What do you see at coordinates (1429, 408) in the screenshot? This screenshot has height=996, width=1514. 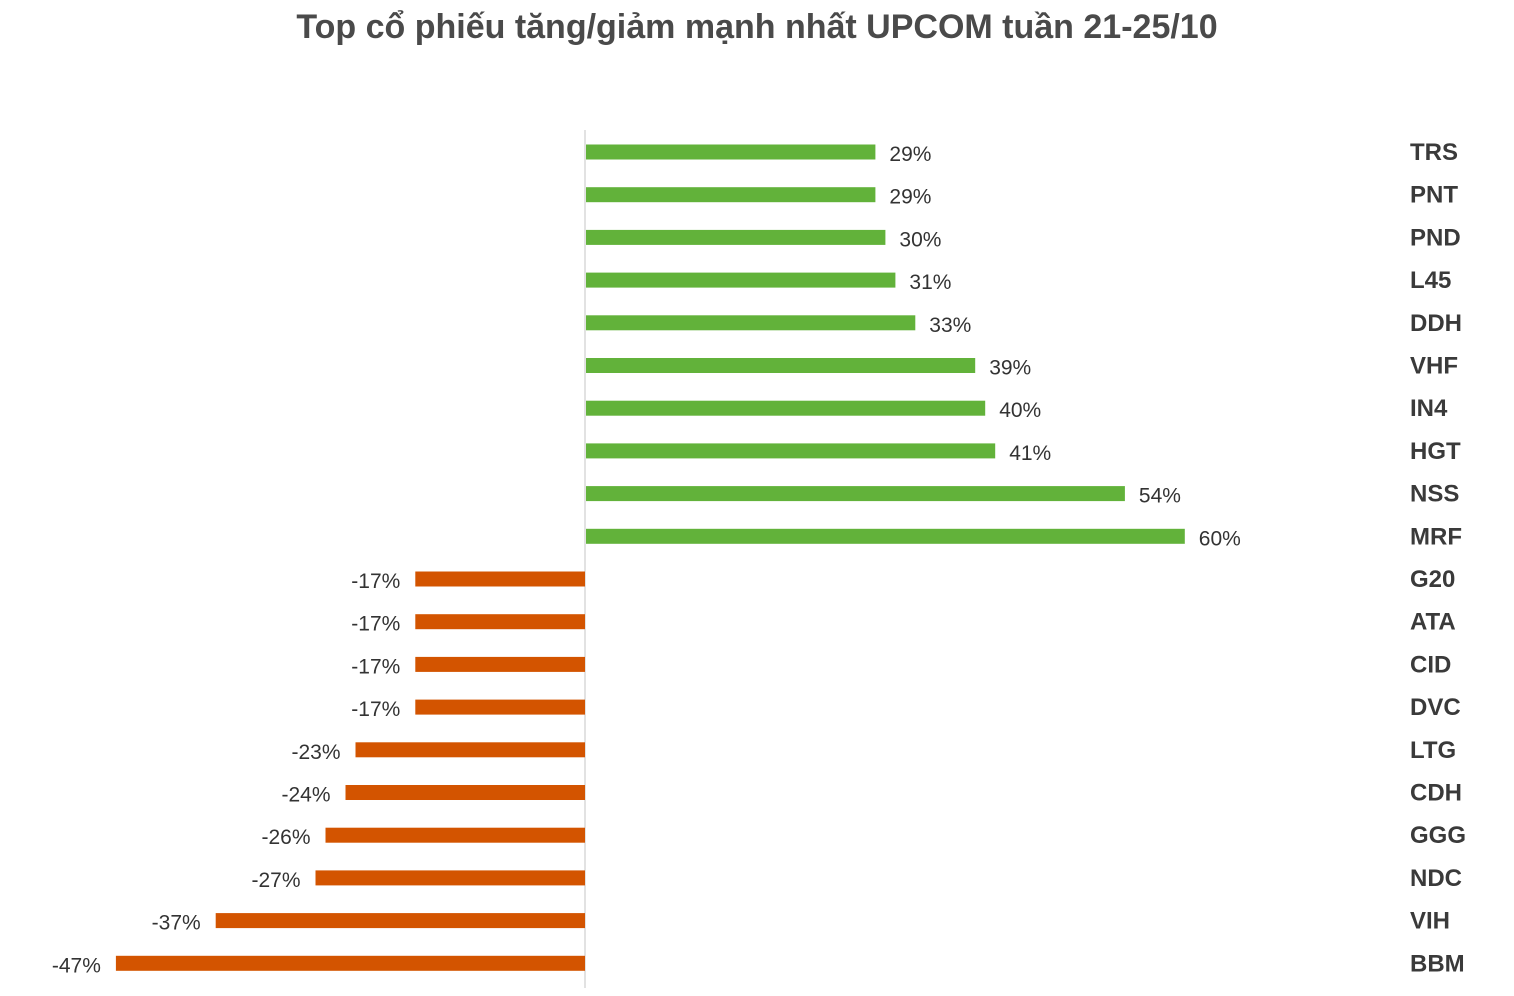 I see `category-label-in4: IN4` at bounding box center [1429, 408].